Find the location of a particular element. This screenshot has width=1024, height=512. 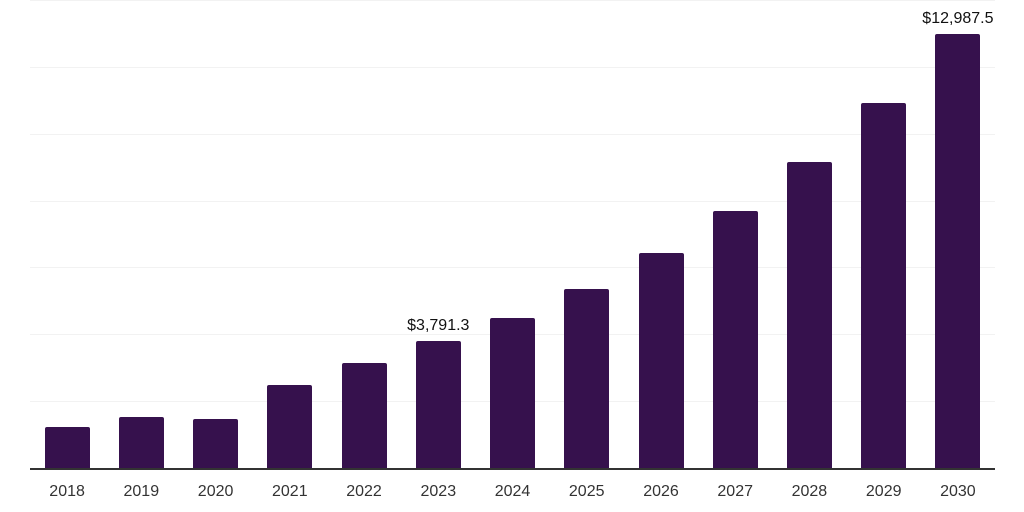

bar-2029 is located at coordinates (884, 285).